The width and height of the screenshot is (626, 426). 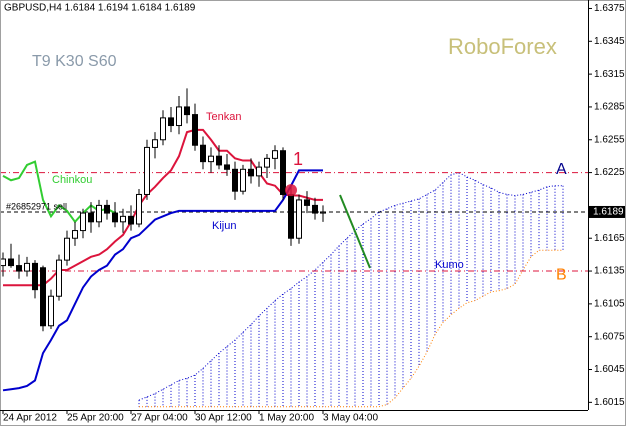 What do you see at coordinates (609, 107) in the screenshot?
I see `y-tick-label: 1.6285` at bounding box center [609, 107].